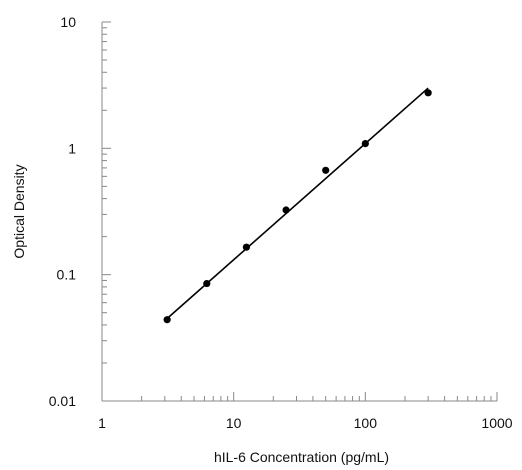  I want to click on y-tick-label: 10, so click(68, 22).